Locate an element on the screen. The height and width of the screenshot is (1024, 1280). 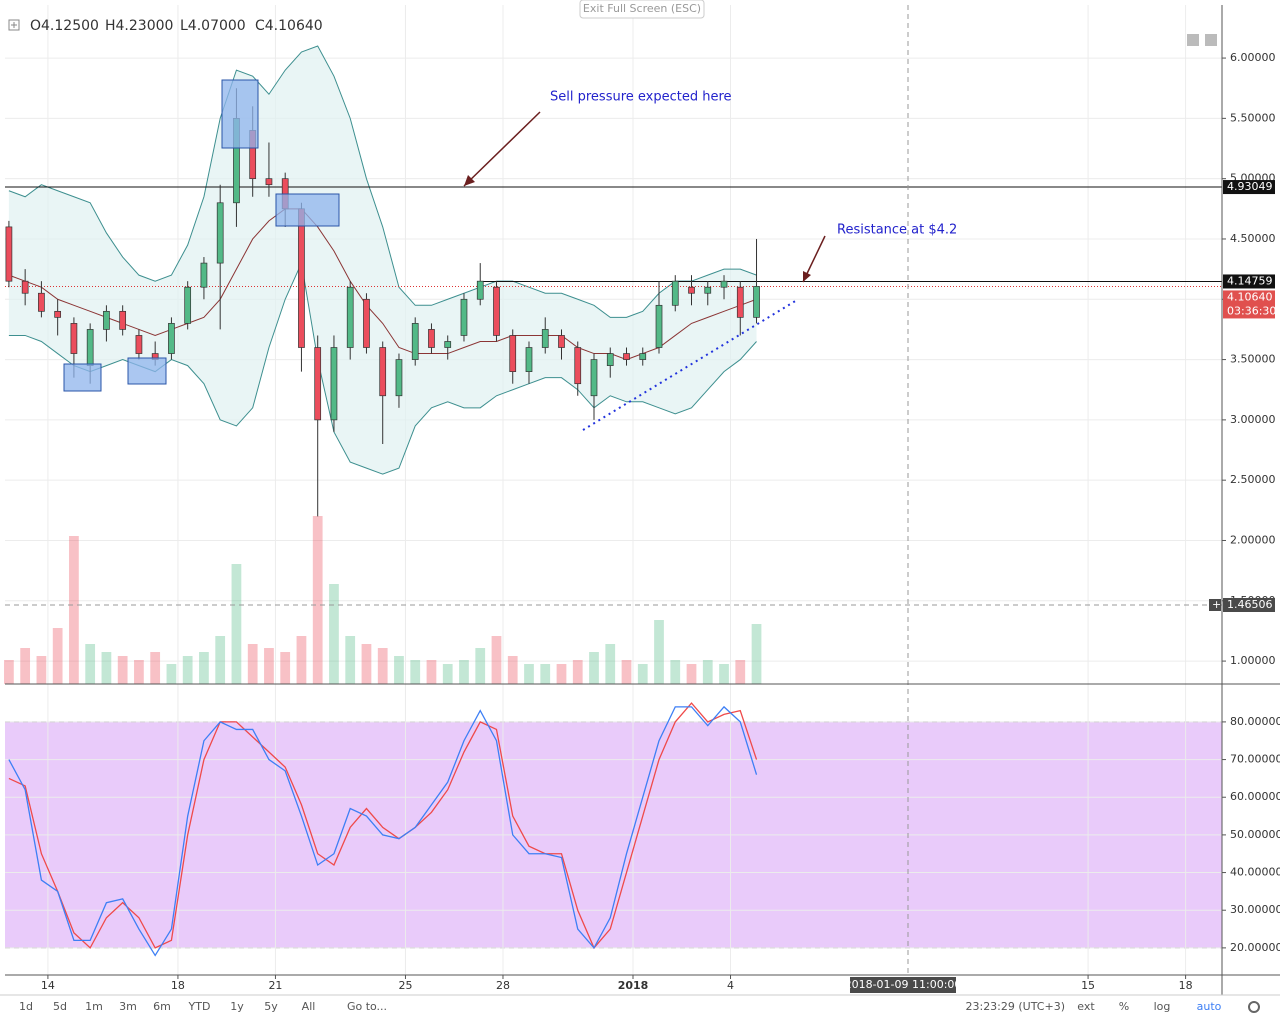
toolbar-button: 3m is located at coordinates (128, 1006).